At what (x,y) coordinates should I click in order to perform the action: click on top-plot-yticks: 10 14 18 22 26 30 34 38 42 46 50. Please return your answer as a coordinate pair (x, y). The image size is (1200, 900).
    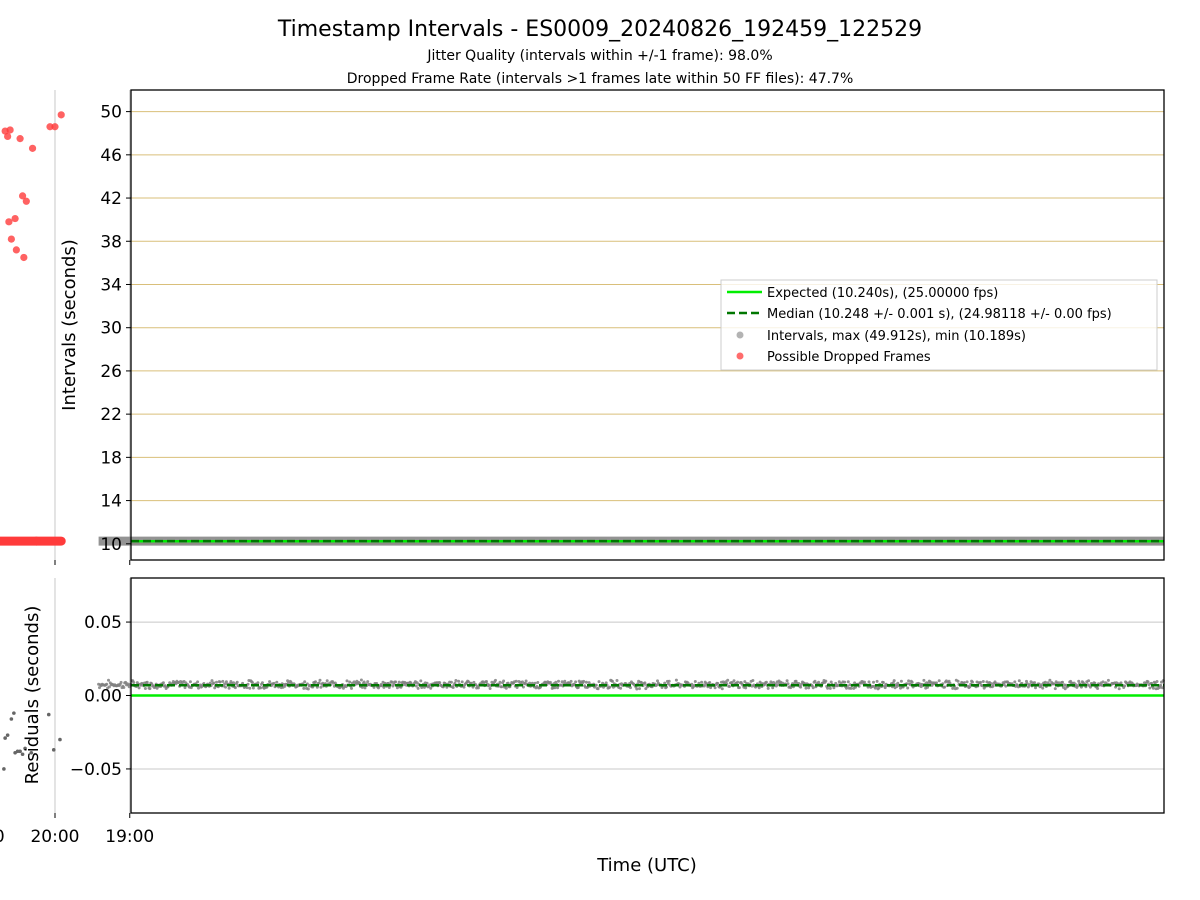
    Looking at the image, I should click on (115, 329).